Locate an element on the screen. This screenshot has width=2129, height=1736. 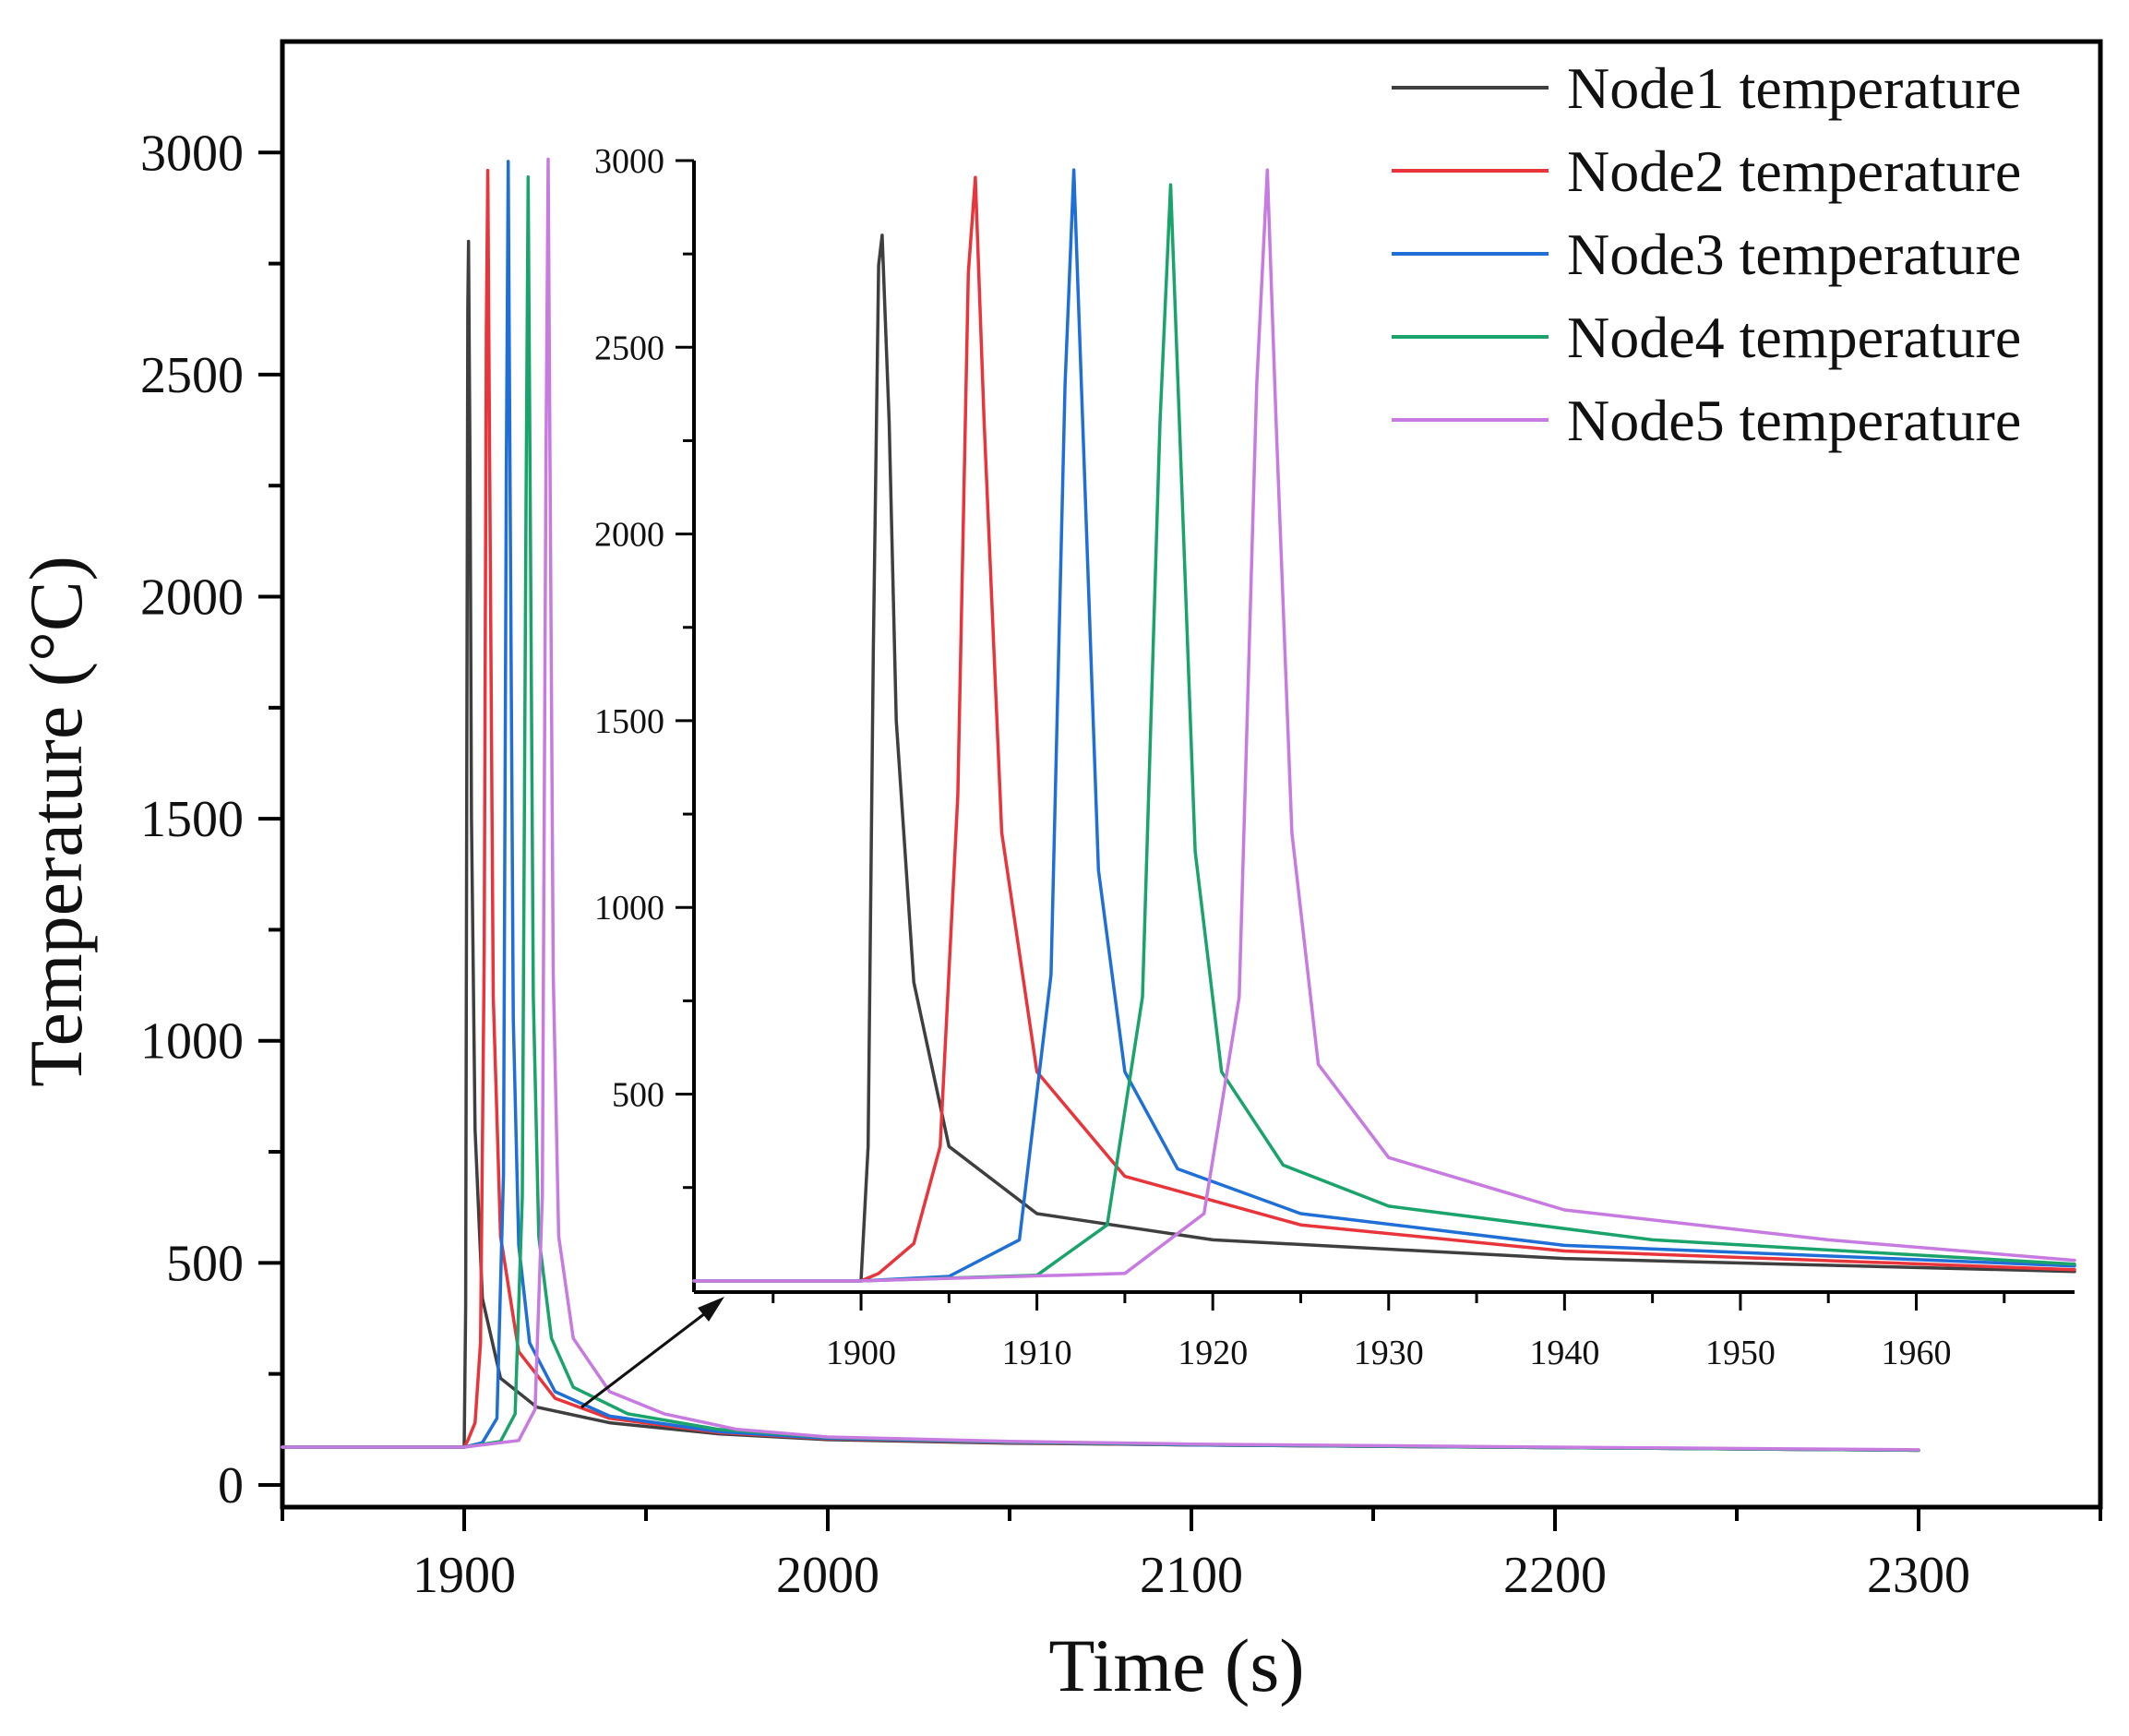
zoom-arrow is located at coordinates (652, 1353).